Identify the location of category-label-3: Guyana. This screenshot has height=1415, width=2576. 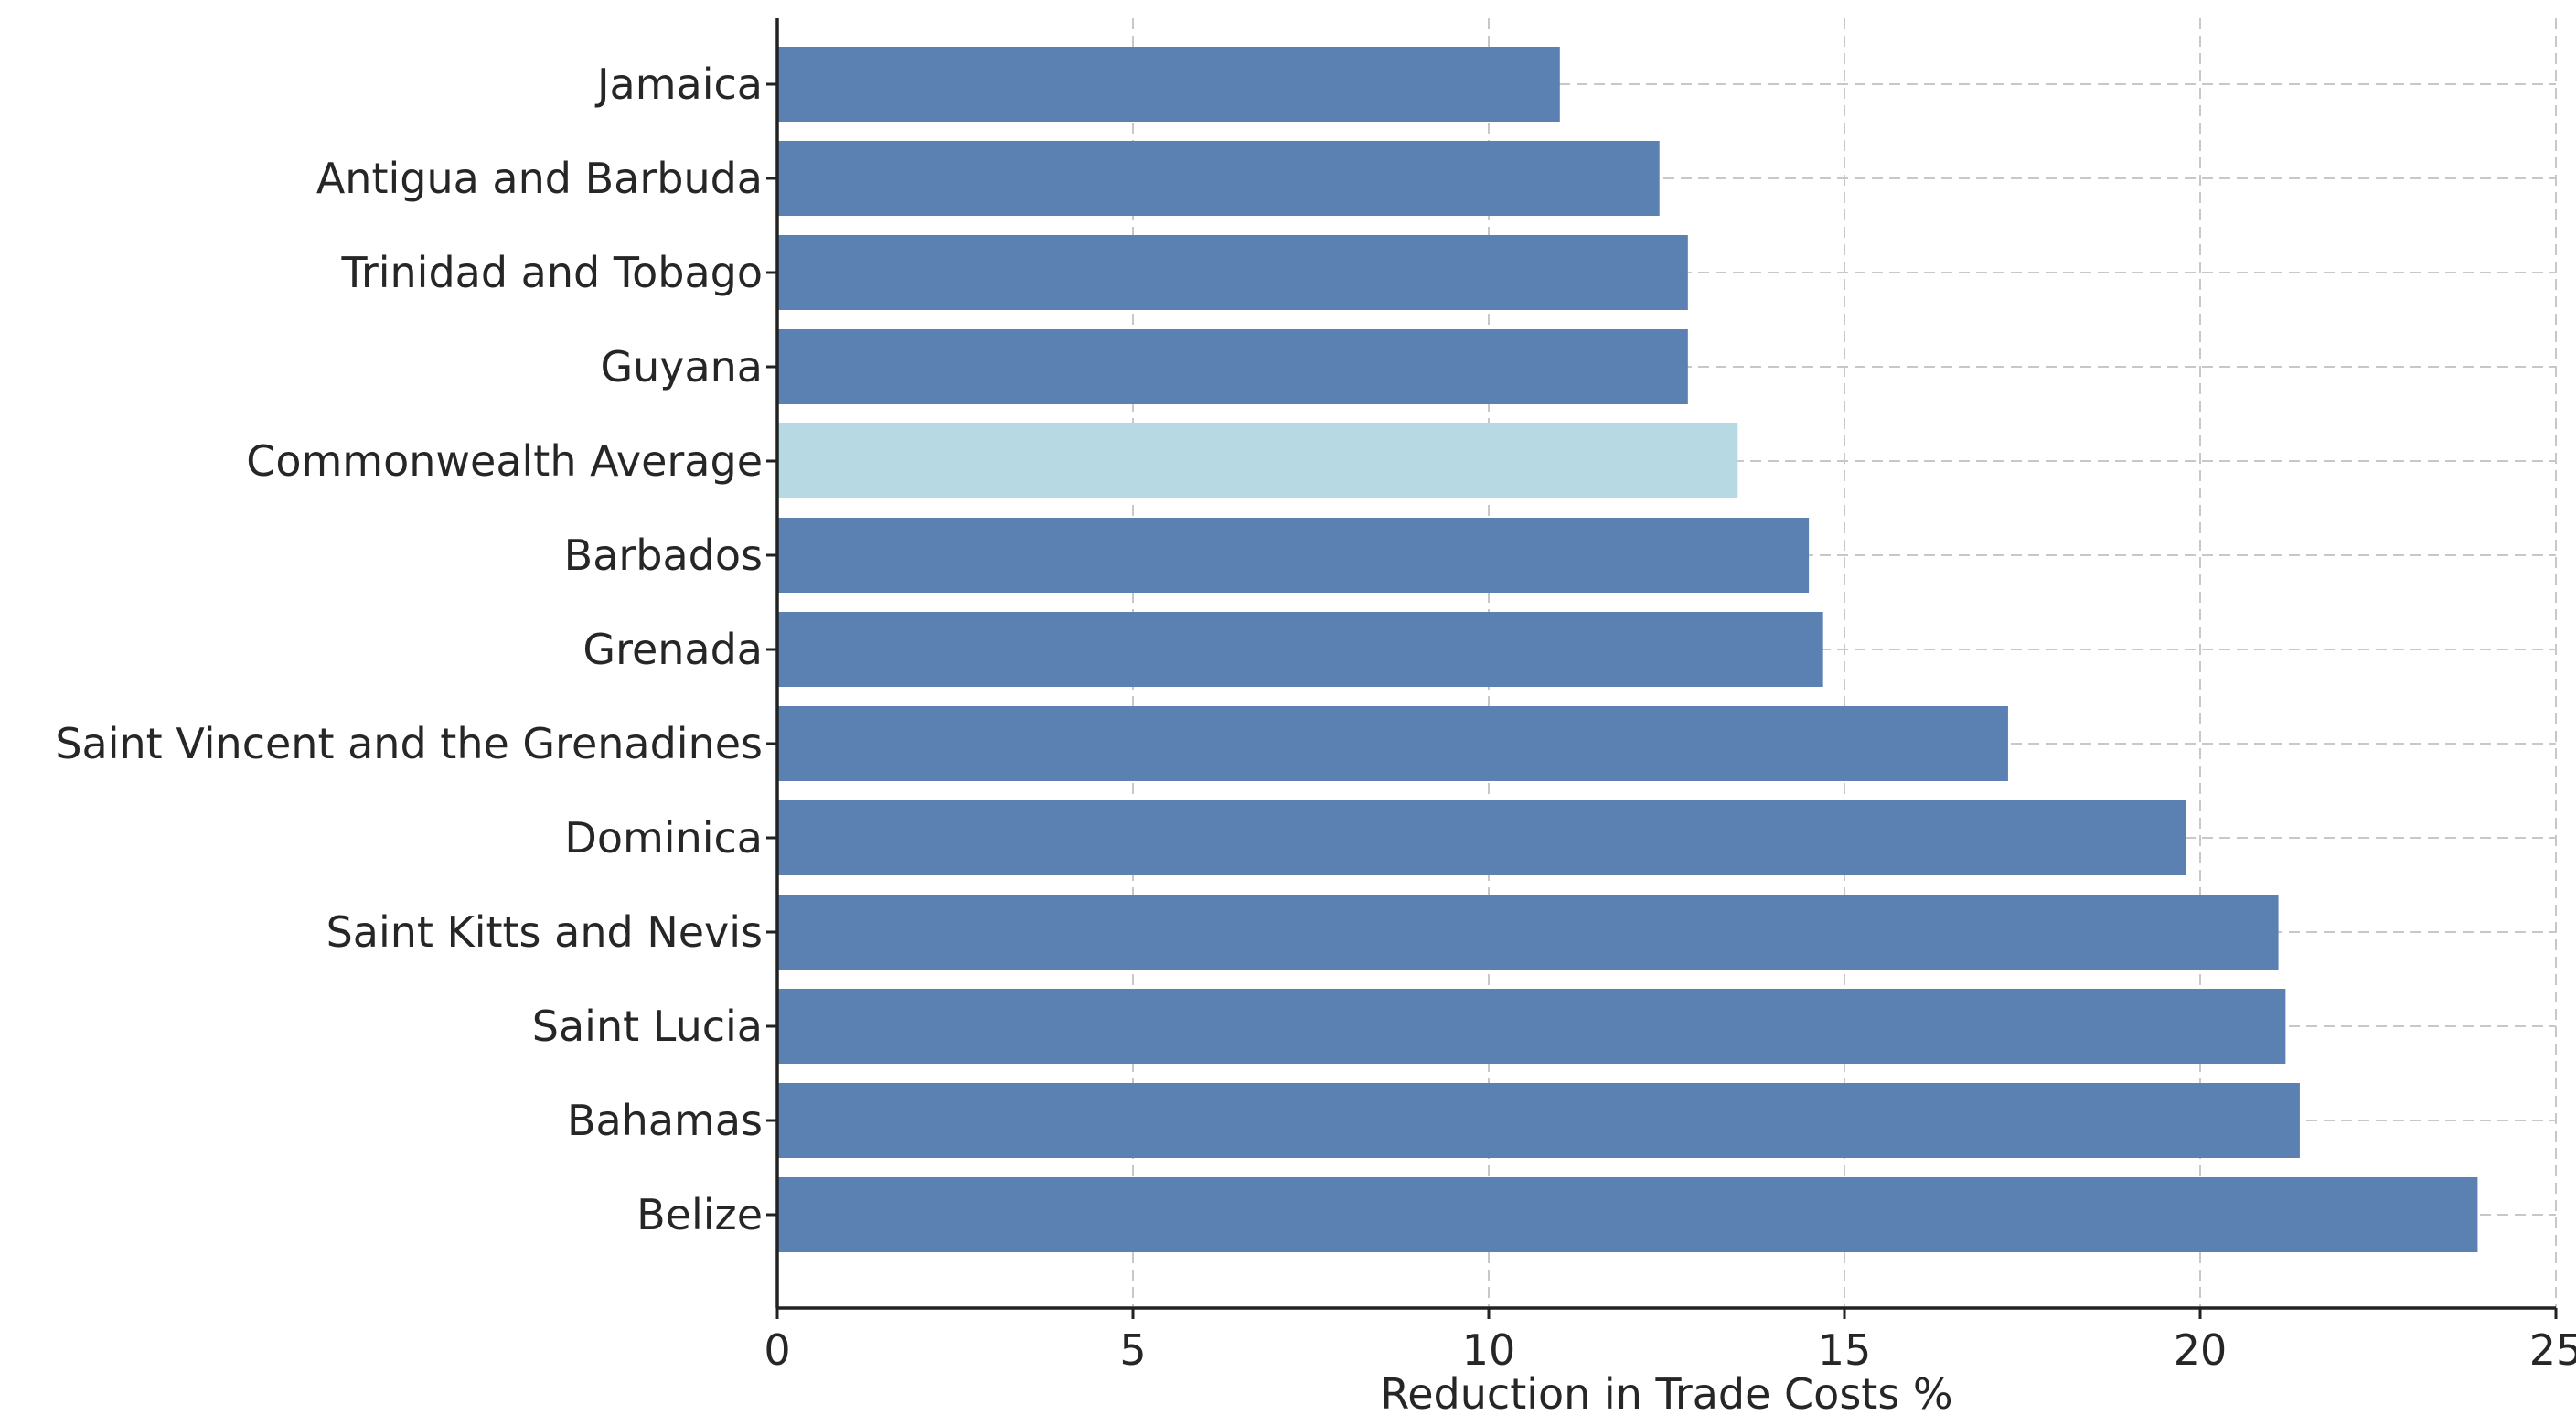
(681, 366).